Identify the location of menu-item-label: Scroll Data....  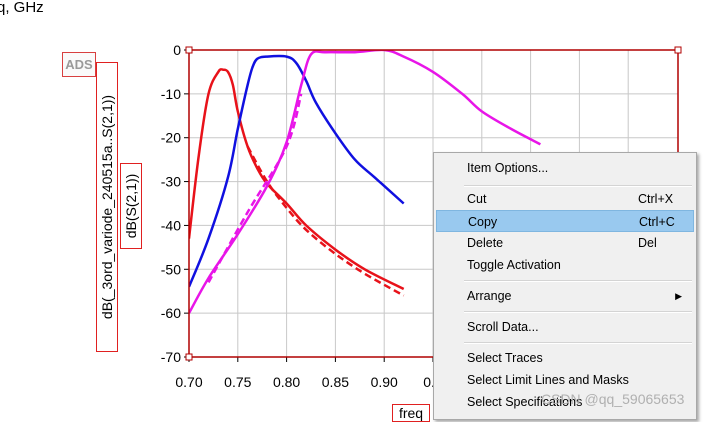
(503, 327).